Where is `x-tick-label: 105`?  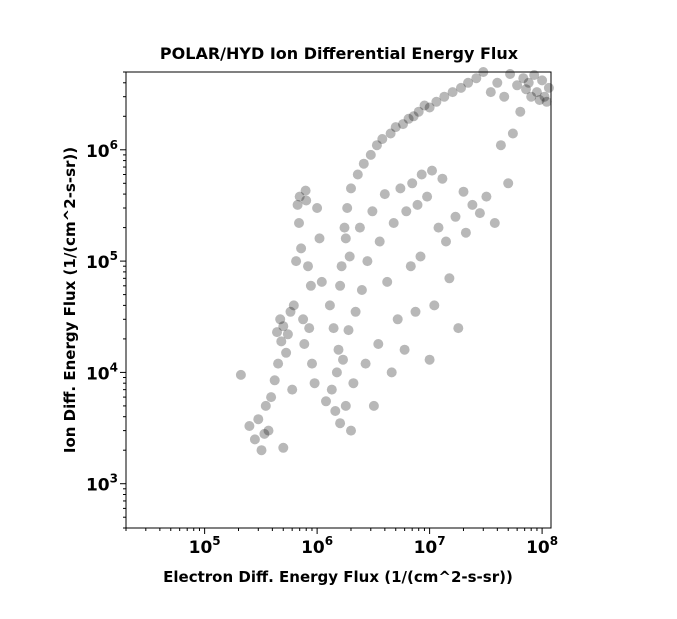 x-tick-label: 105 is located at coordinates (205, 546).